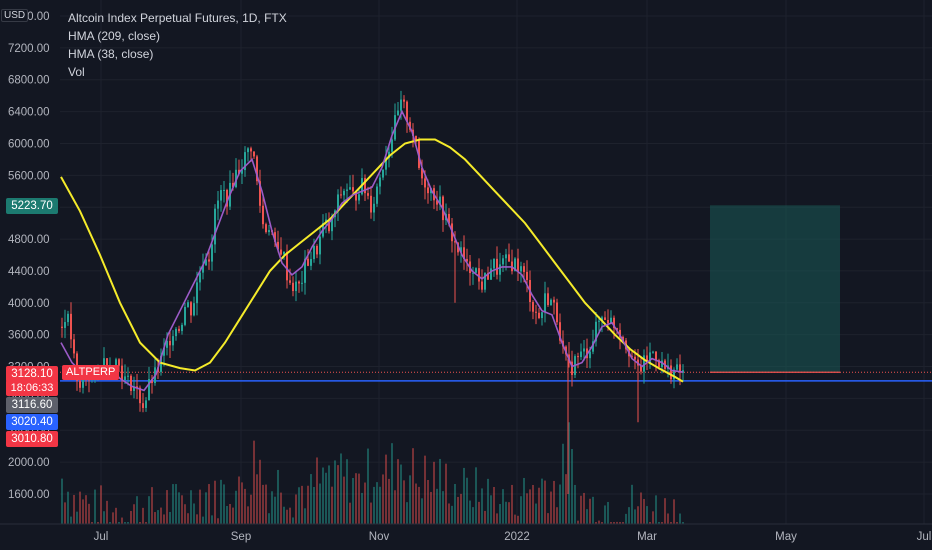  I want to click on indicator-volume: Vol, so click(76, 72).